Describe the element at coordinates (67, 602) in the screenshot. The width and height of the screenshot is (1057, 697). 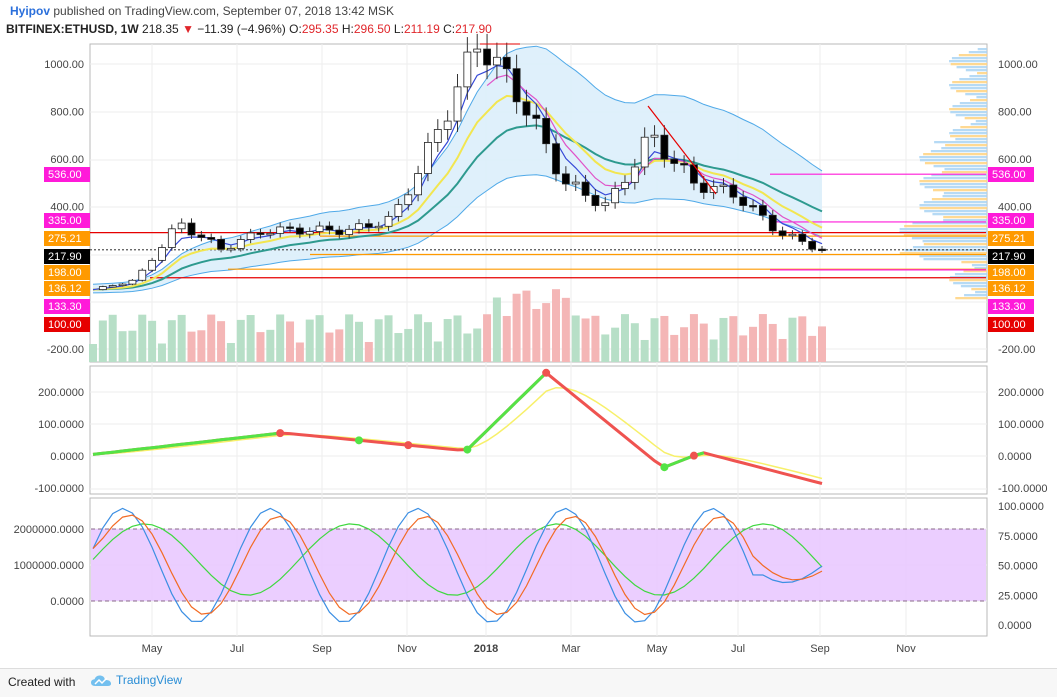
I see `stoch-left-tick-label: 0.0000` at that location.